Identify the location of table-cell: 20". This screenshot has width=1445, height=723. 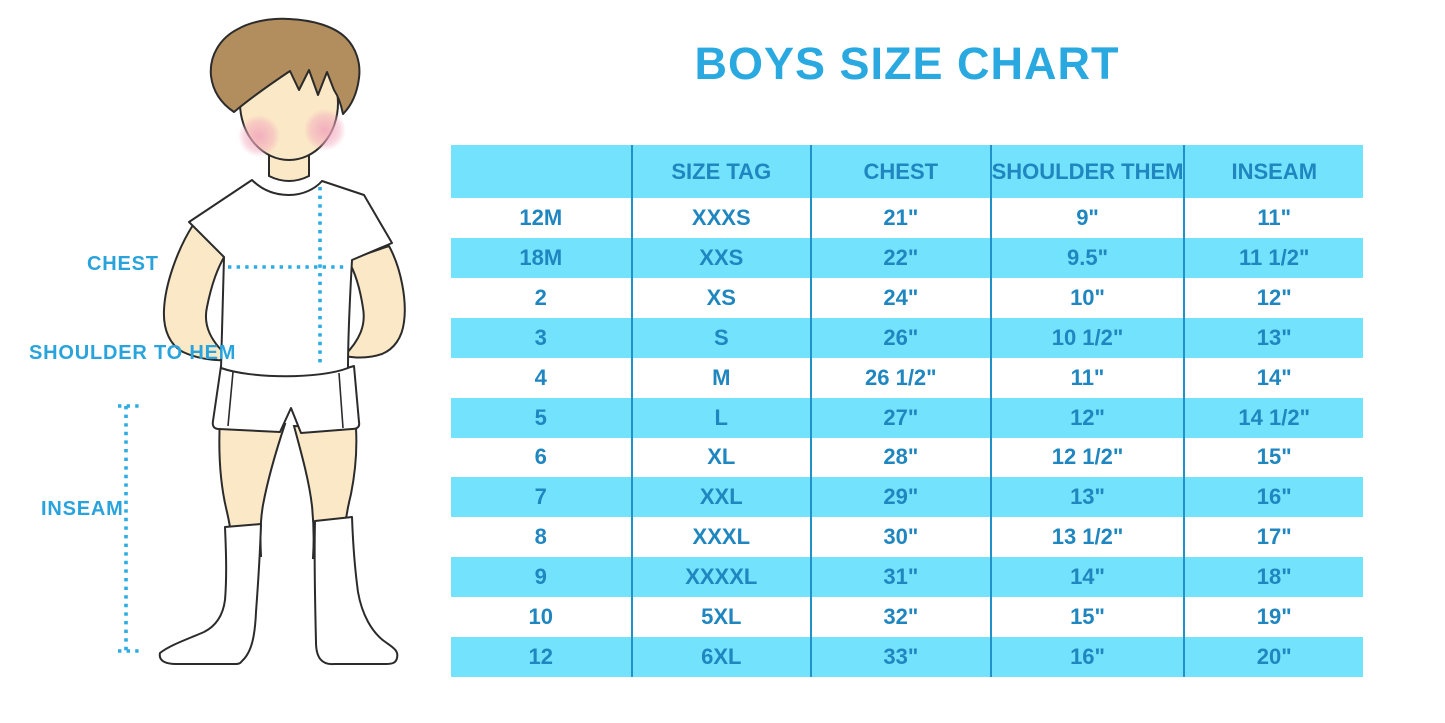
(1273, 657).